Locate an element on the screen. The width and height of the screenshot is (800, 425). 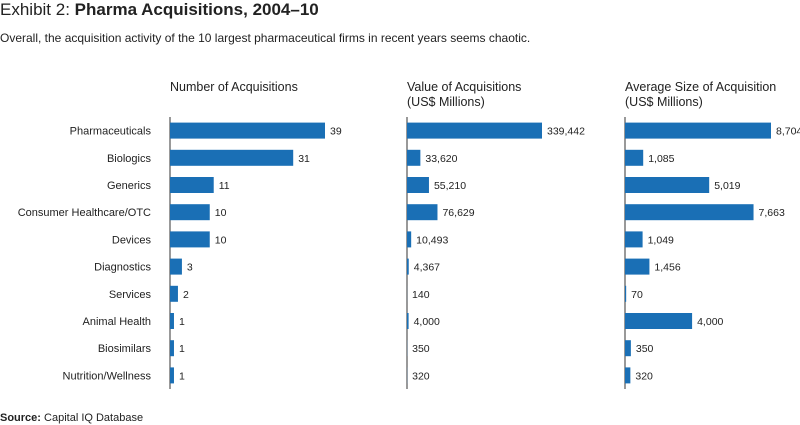
category-label: Animal Health is located at coordinates (117, 322).